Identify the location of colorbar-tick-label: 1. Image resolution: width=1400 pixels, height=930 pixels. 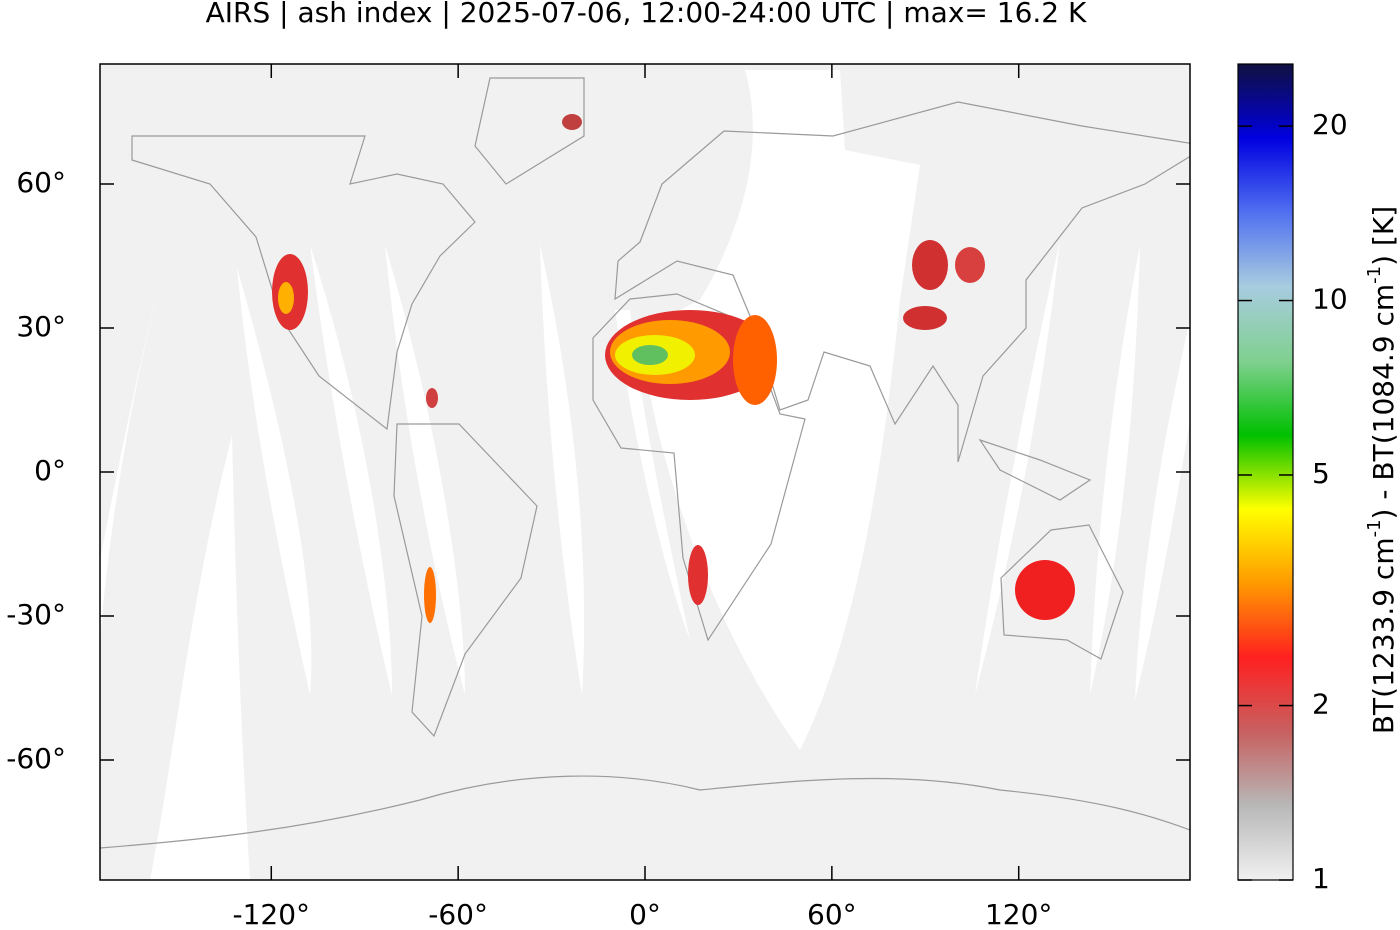
(1321, 878).